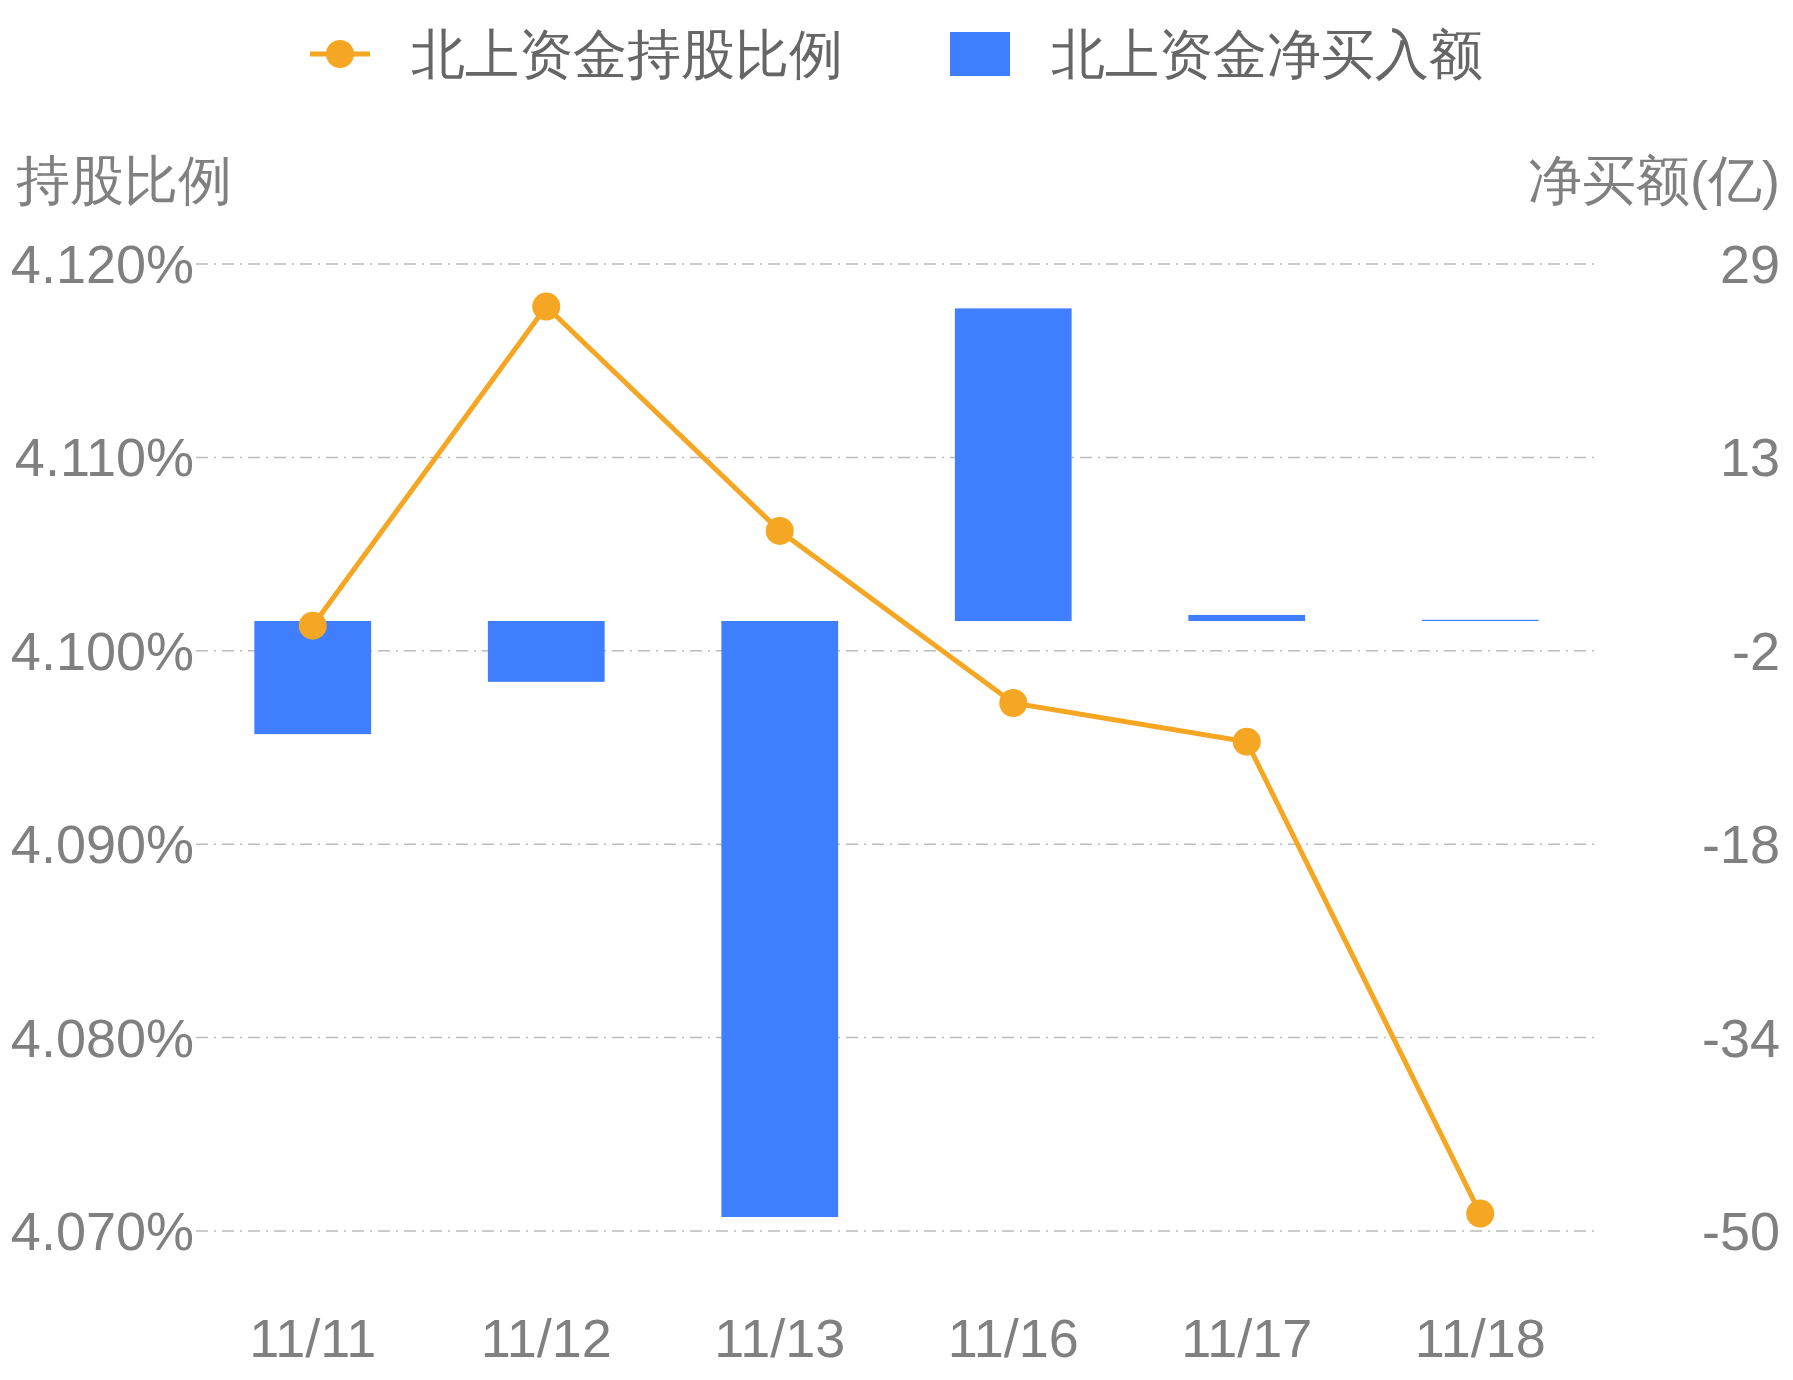 This screenshot has width=1793, height=1380. Describe the element at coordinates (124, 180) in the screenshot. I see `y-axis-title: 持股比例` at that location.